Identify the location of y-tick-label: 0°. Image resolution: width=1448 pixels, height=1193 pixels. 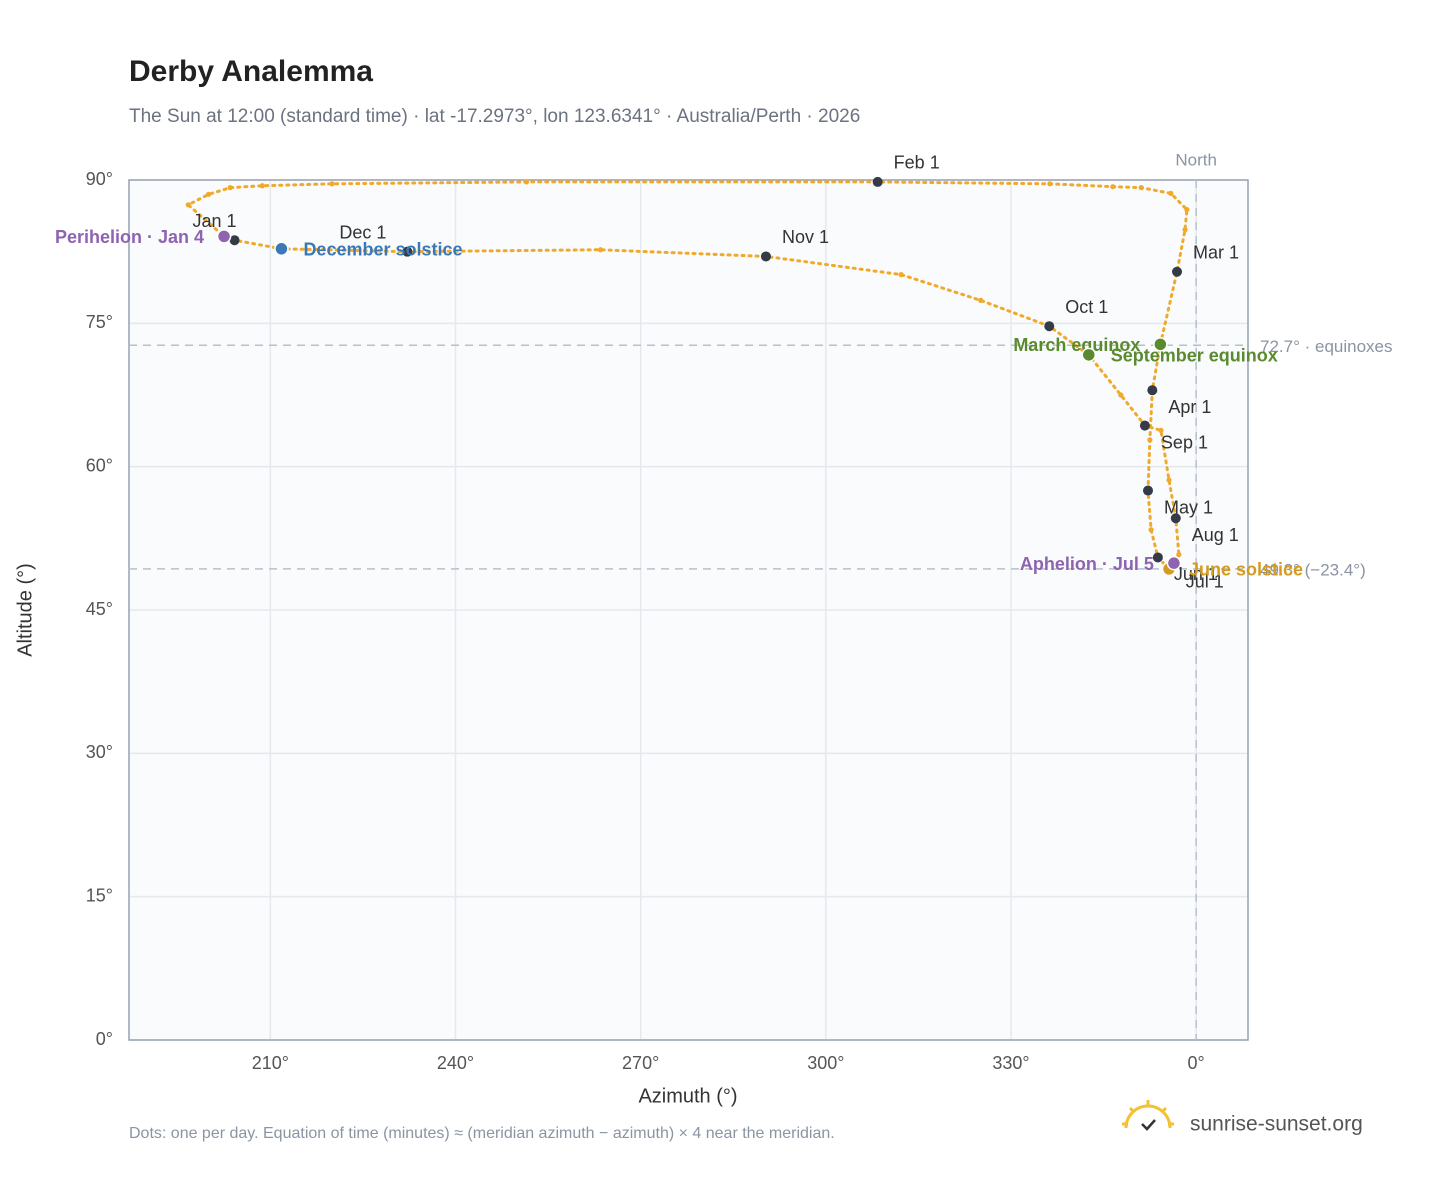
(104, 1039).